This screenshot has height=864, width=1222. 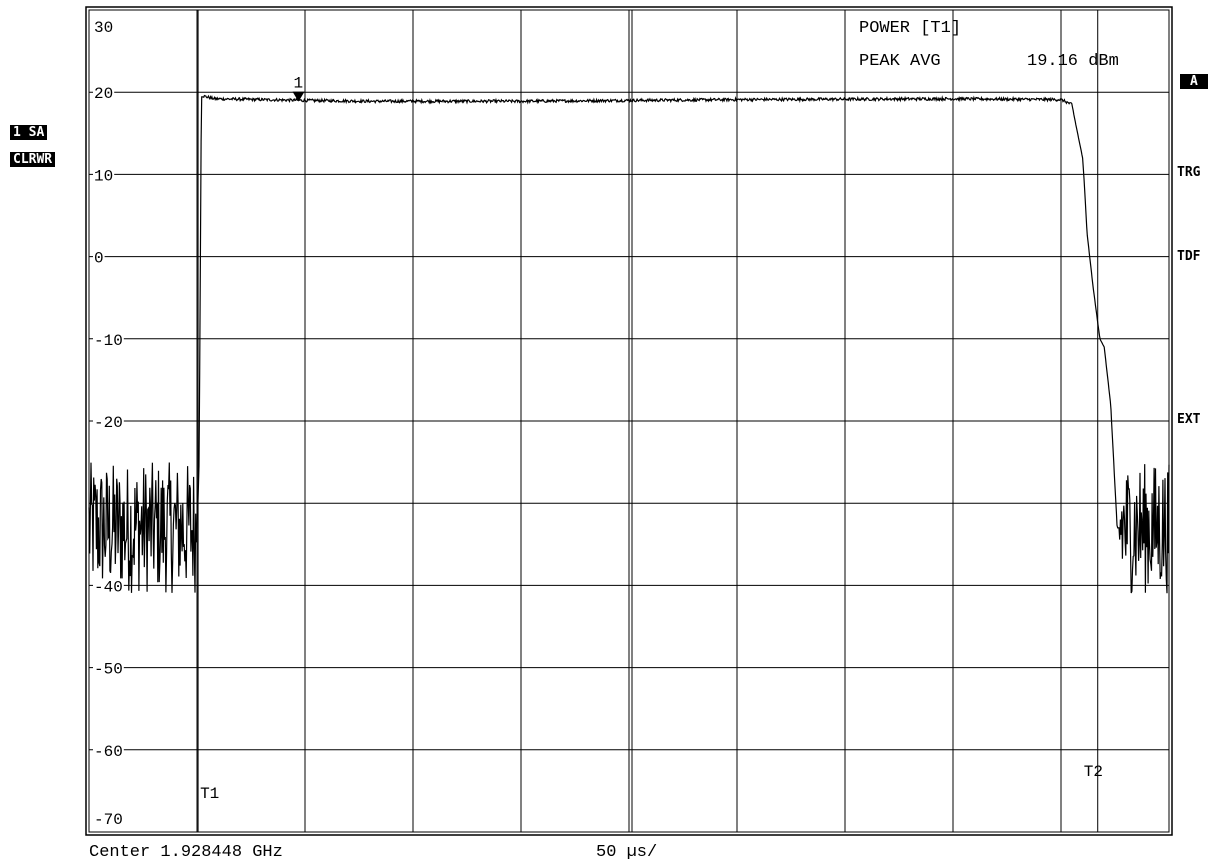 I want to click on y-tick-label: 30, so click(x=103, y=28).